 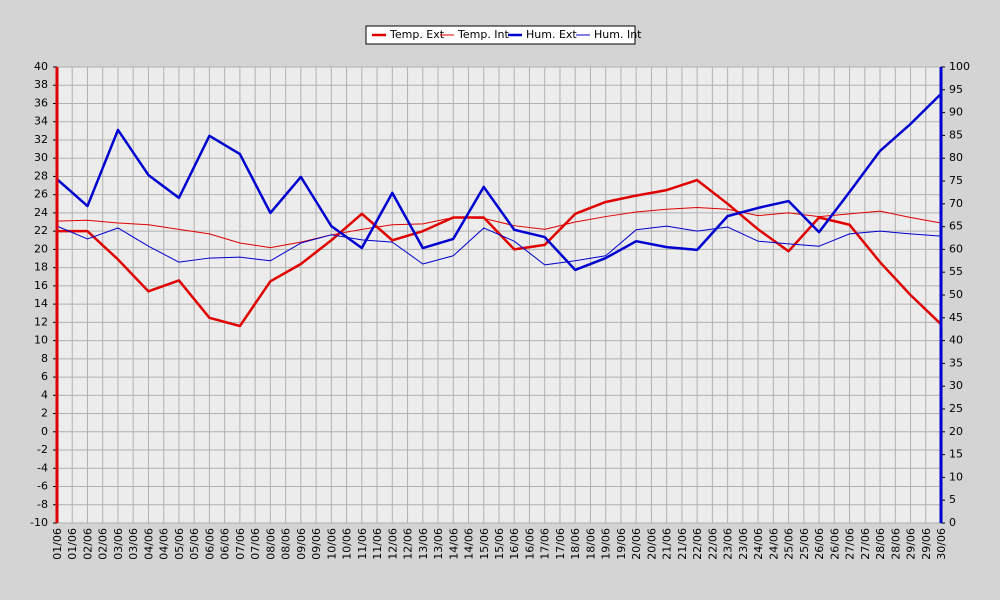 I want to click on y-tick-label: 0, so click(x=44, y=431).